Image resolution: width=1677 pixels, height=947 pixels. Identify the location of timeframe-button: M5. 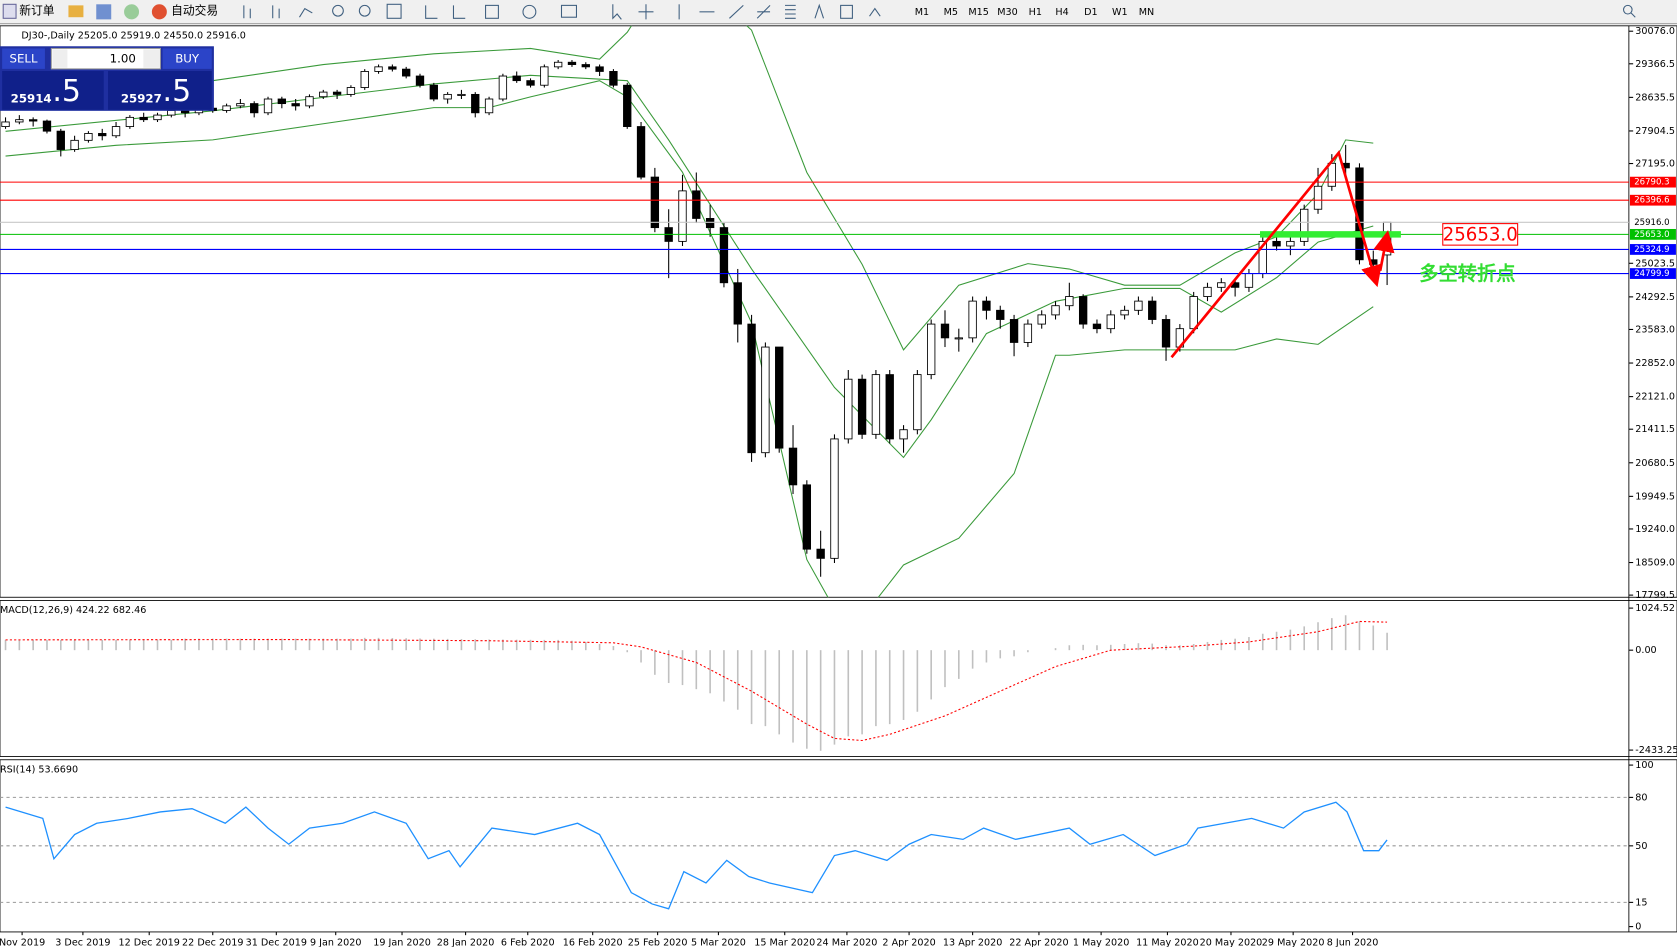
(951, 12).